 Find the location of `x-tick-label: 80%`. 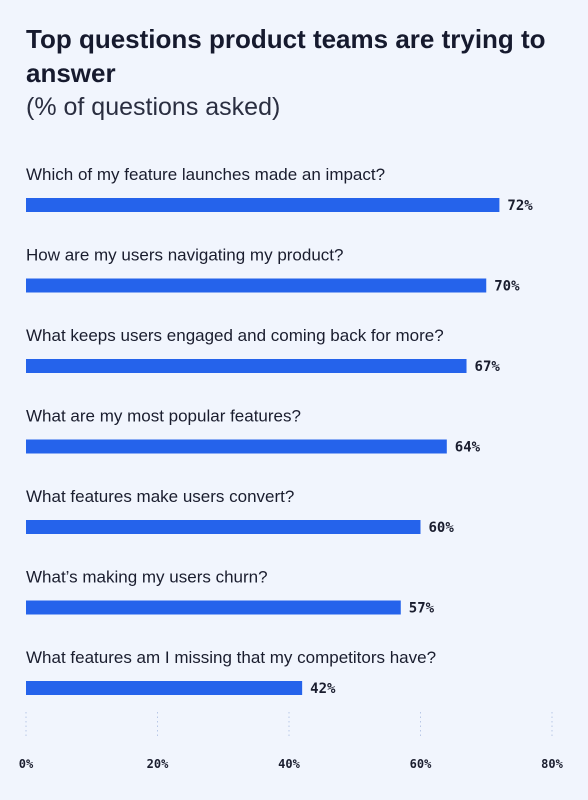

x-tick-label: 80% is located at coordinates (552, 764).